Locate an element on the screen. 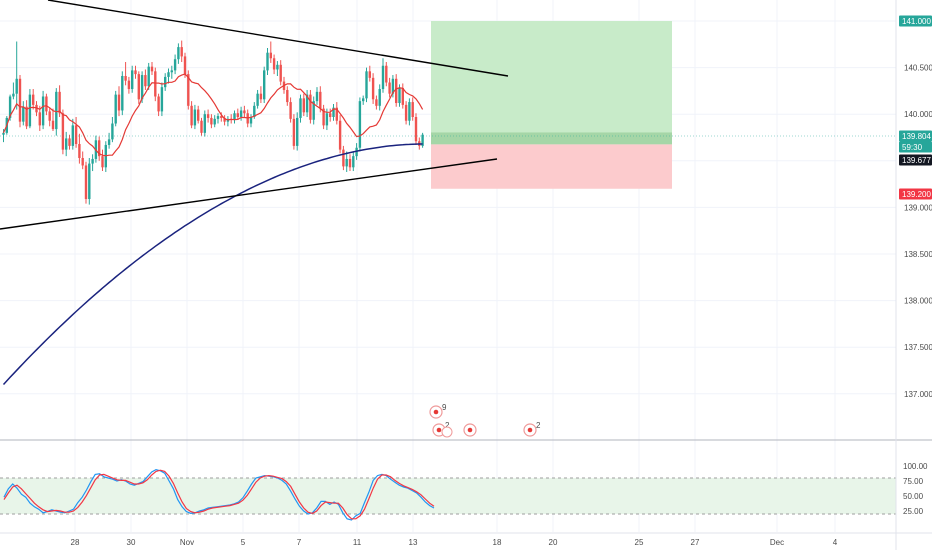  time-tick-label: 25 is located at coordinates (639, 542).